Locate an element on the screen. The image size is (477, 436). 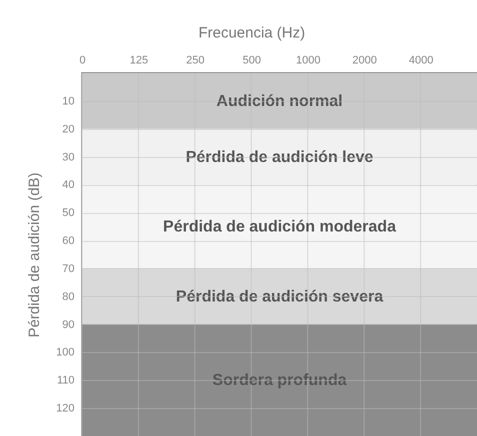
y-tick-label: 30 is located at coordinates (68, 157).